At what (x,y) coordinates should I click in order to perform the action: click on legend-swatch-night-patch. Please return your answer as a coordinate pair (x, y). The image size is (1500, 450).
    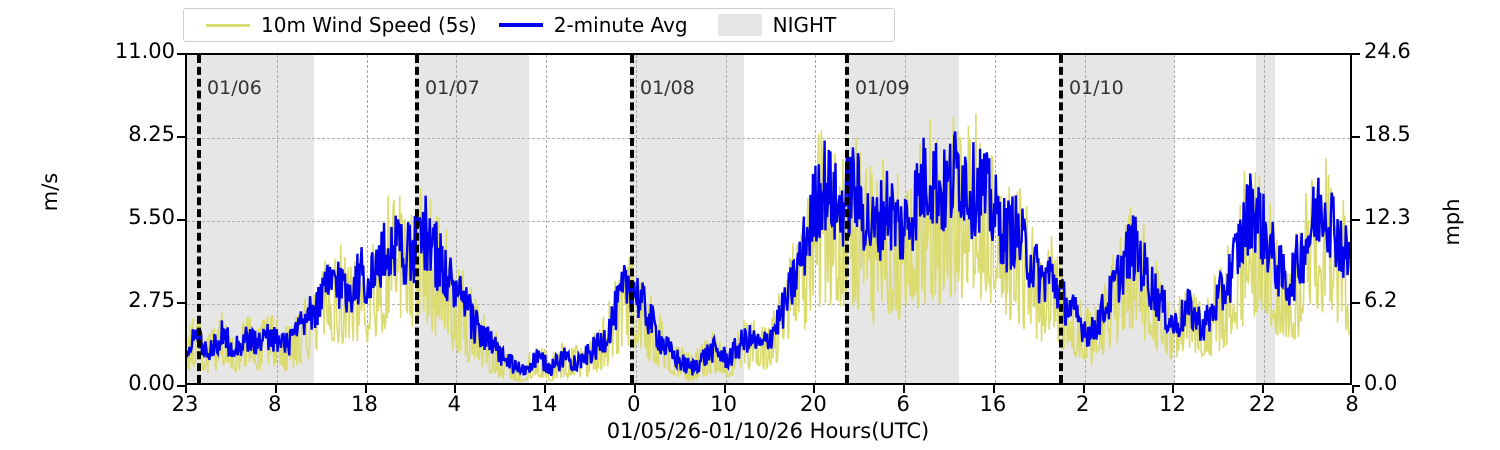
    Looking at the image, I should click on (739, 25).